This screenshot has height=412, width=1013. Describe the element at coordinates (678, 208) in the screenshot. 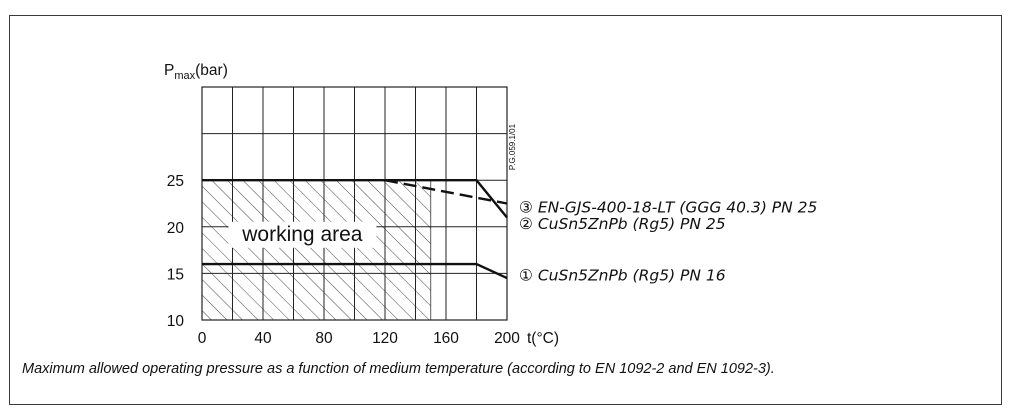

I see `legend-label: EN-GJS-400-18-LT (GGG 40.3) PN 25` at that location.